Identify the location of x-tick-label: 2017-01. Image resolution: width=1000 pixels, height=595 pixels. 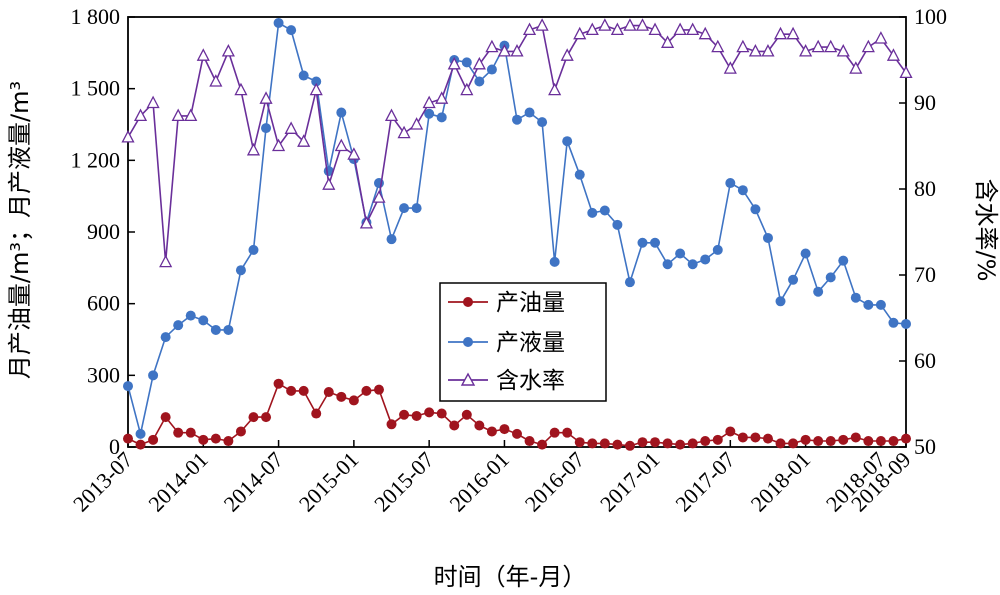
(630, 482).